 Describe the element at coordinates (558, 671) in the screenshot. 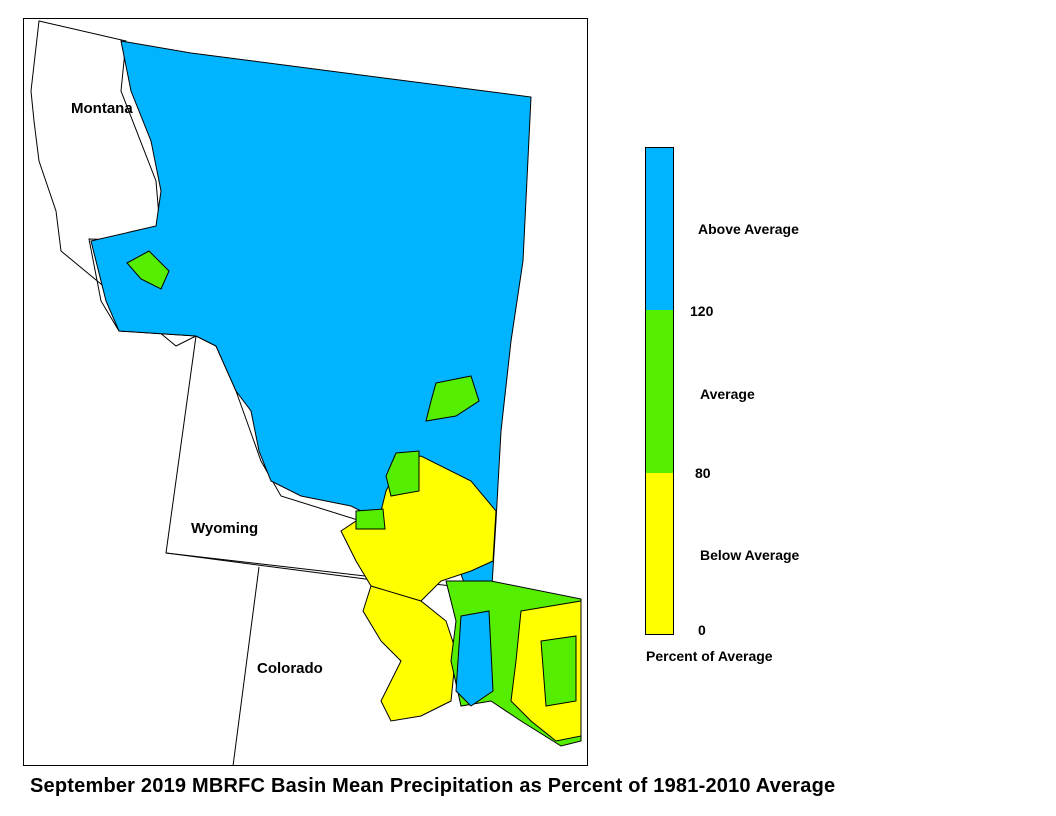

I see `region-average-ne-colorado-inner` at that location.